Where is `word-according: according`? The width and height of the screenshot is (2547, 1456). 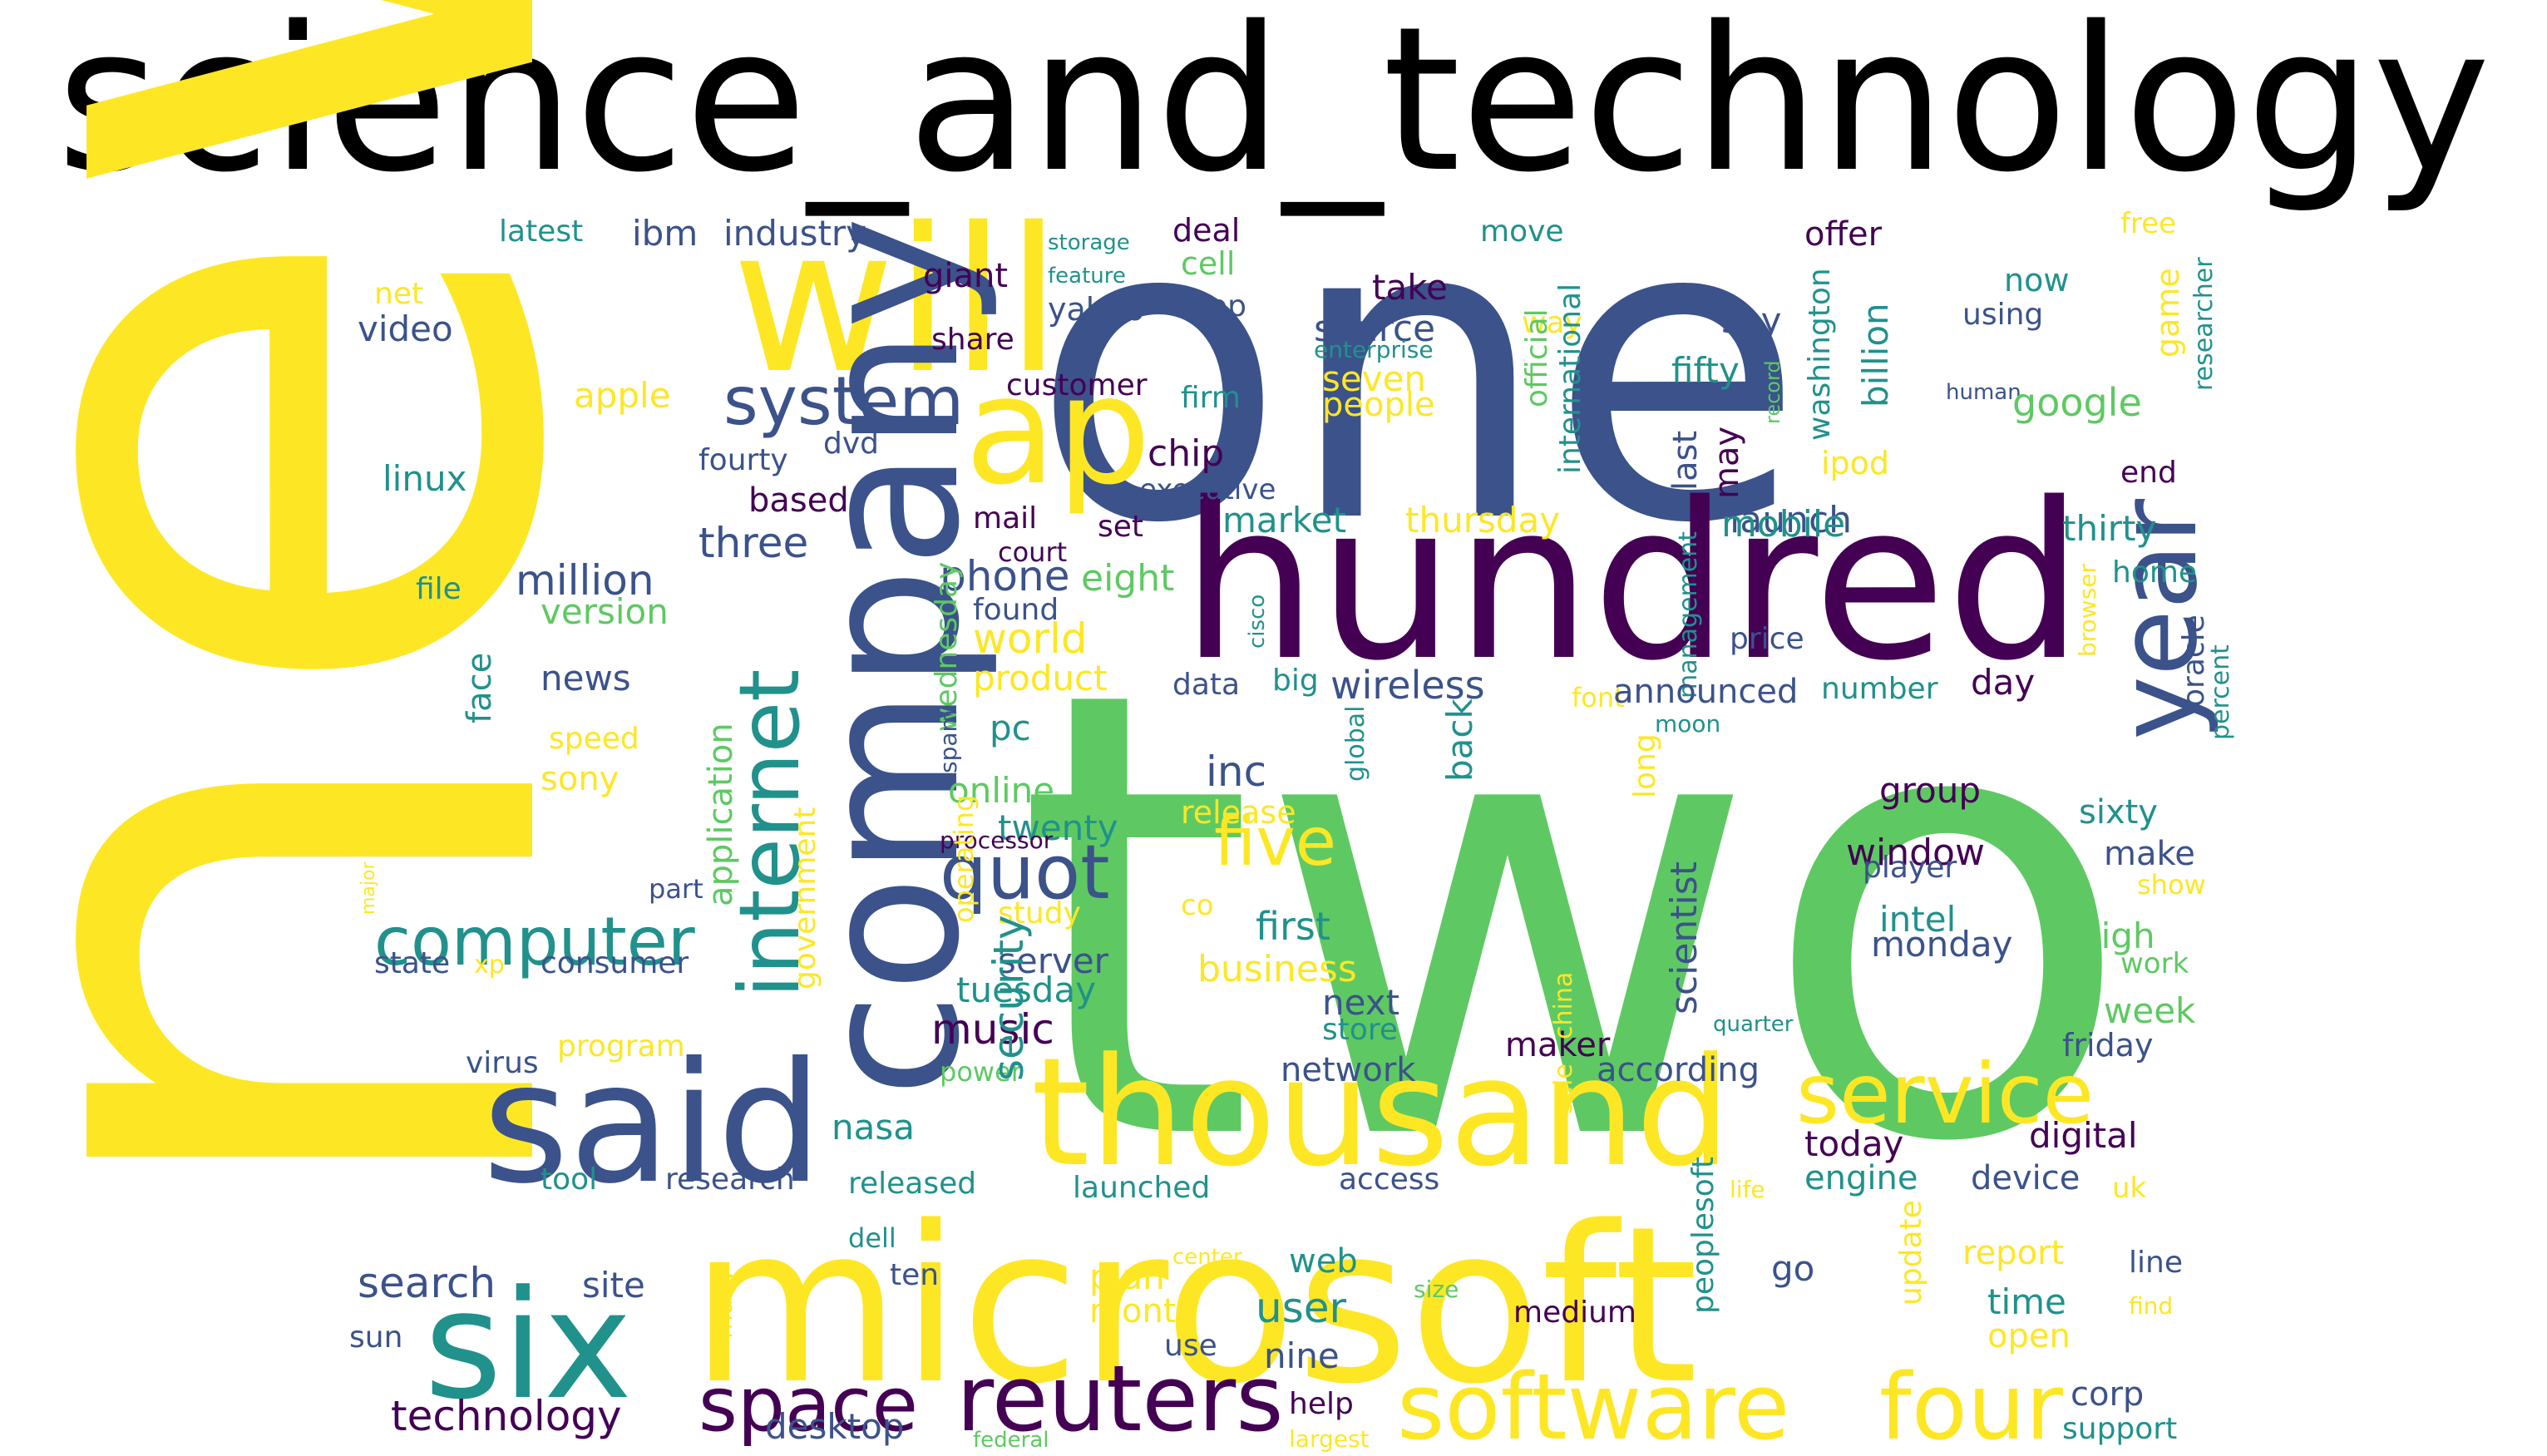
word-according: according is located at coordinates (1679, 1070).